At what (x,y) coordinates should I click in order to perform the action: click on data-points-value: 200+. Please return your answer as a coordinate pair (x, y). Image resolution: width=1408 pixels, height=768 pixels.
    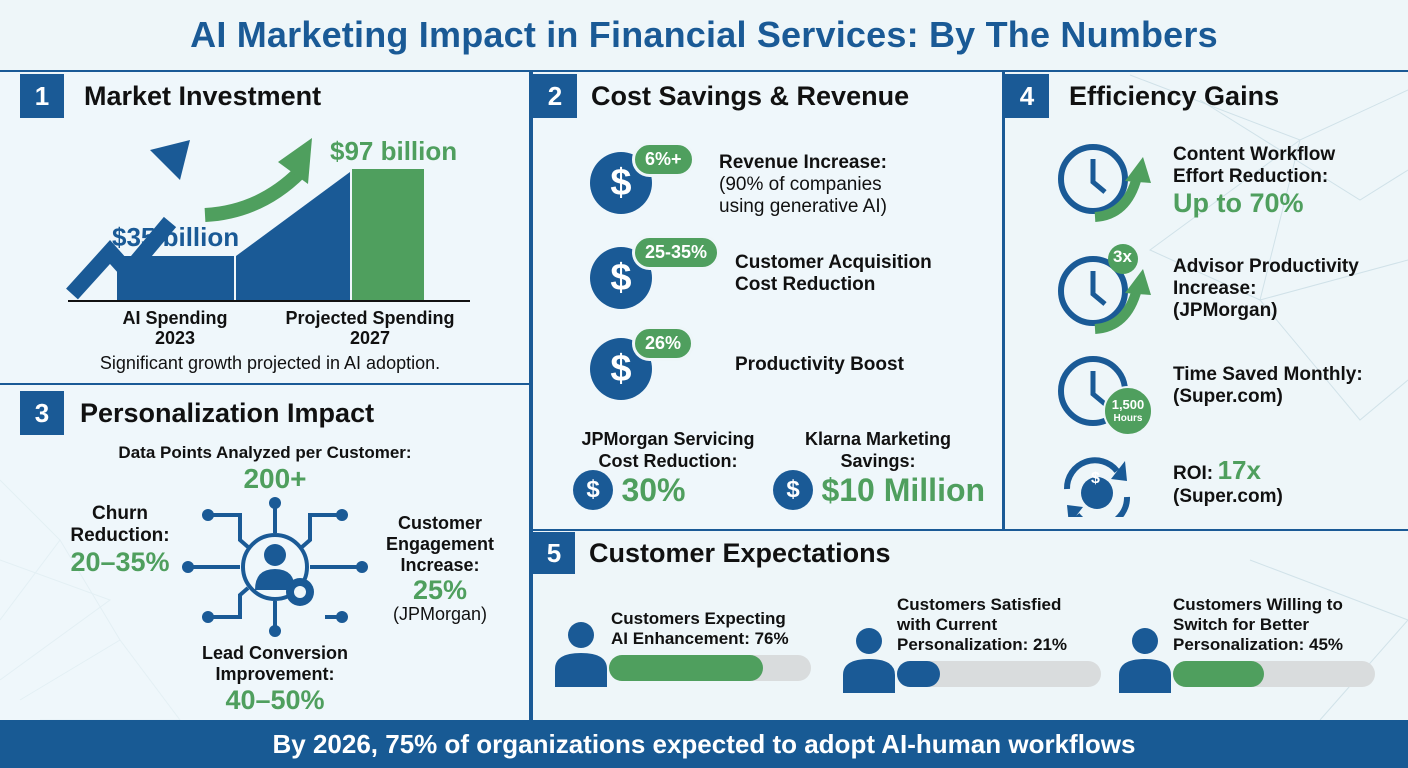
    Looking at the image, I should click on (275, 478).